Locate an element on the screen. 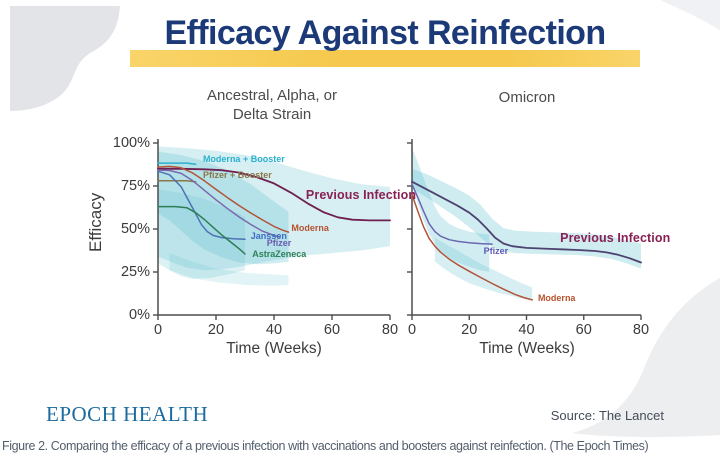  omicron-x-tick-label: 0 is located at coordinates (412, 330).